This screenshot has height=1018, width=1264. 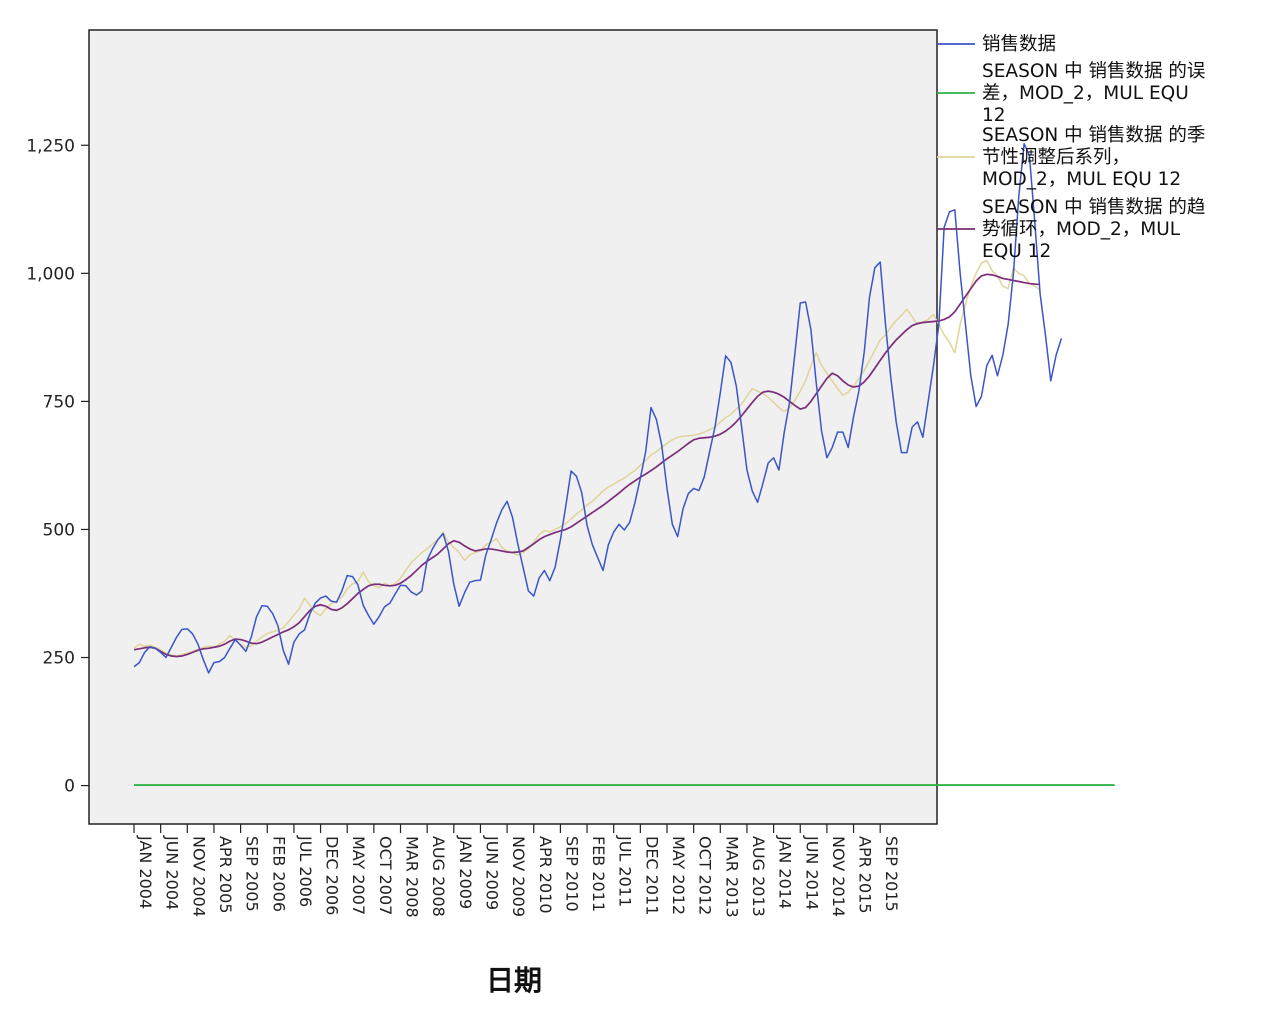 What do you see at coordinates (145, 872) in the screenshot?
I see `x-tick-label: JAN 2004` at bounding box center [145, 872].